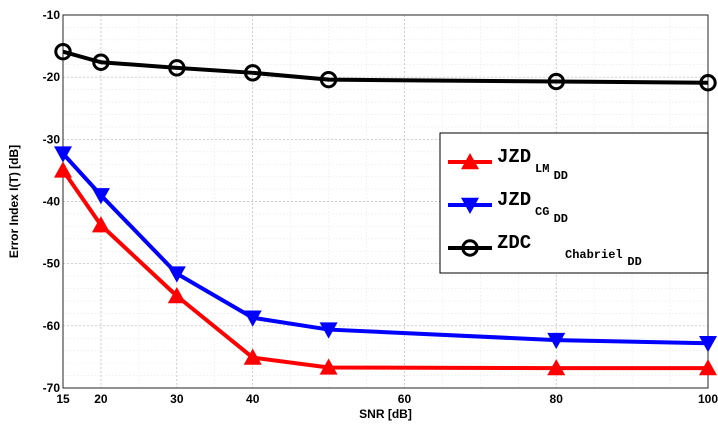 The image size is (718, 426). What do you see at coordinates (177, 399) in the screenshot?
I see `x-tick-label: 30` at bounding box center [177, 399].